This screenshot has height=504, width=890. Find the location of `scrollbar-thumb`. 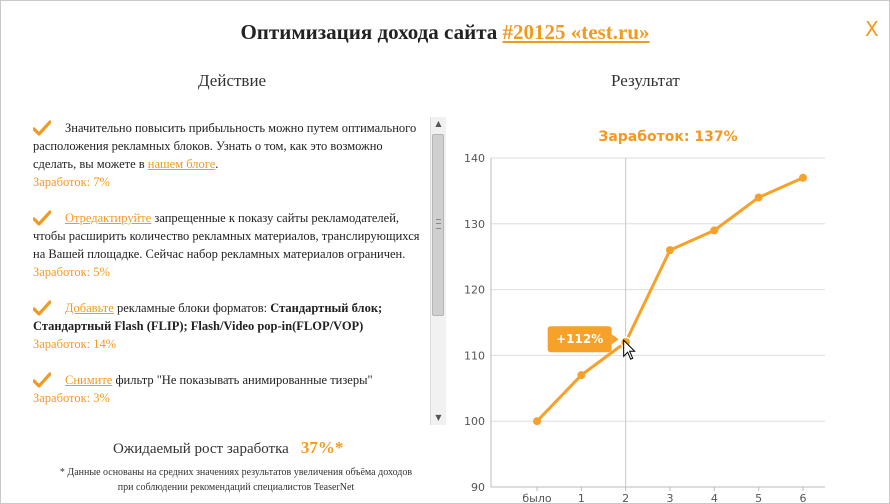

scrollbar-thumb is located at coordinates (438, 225).